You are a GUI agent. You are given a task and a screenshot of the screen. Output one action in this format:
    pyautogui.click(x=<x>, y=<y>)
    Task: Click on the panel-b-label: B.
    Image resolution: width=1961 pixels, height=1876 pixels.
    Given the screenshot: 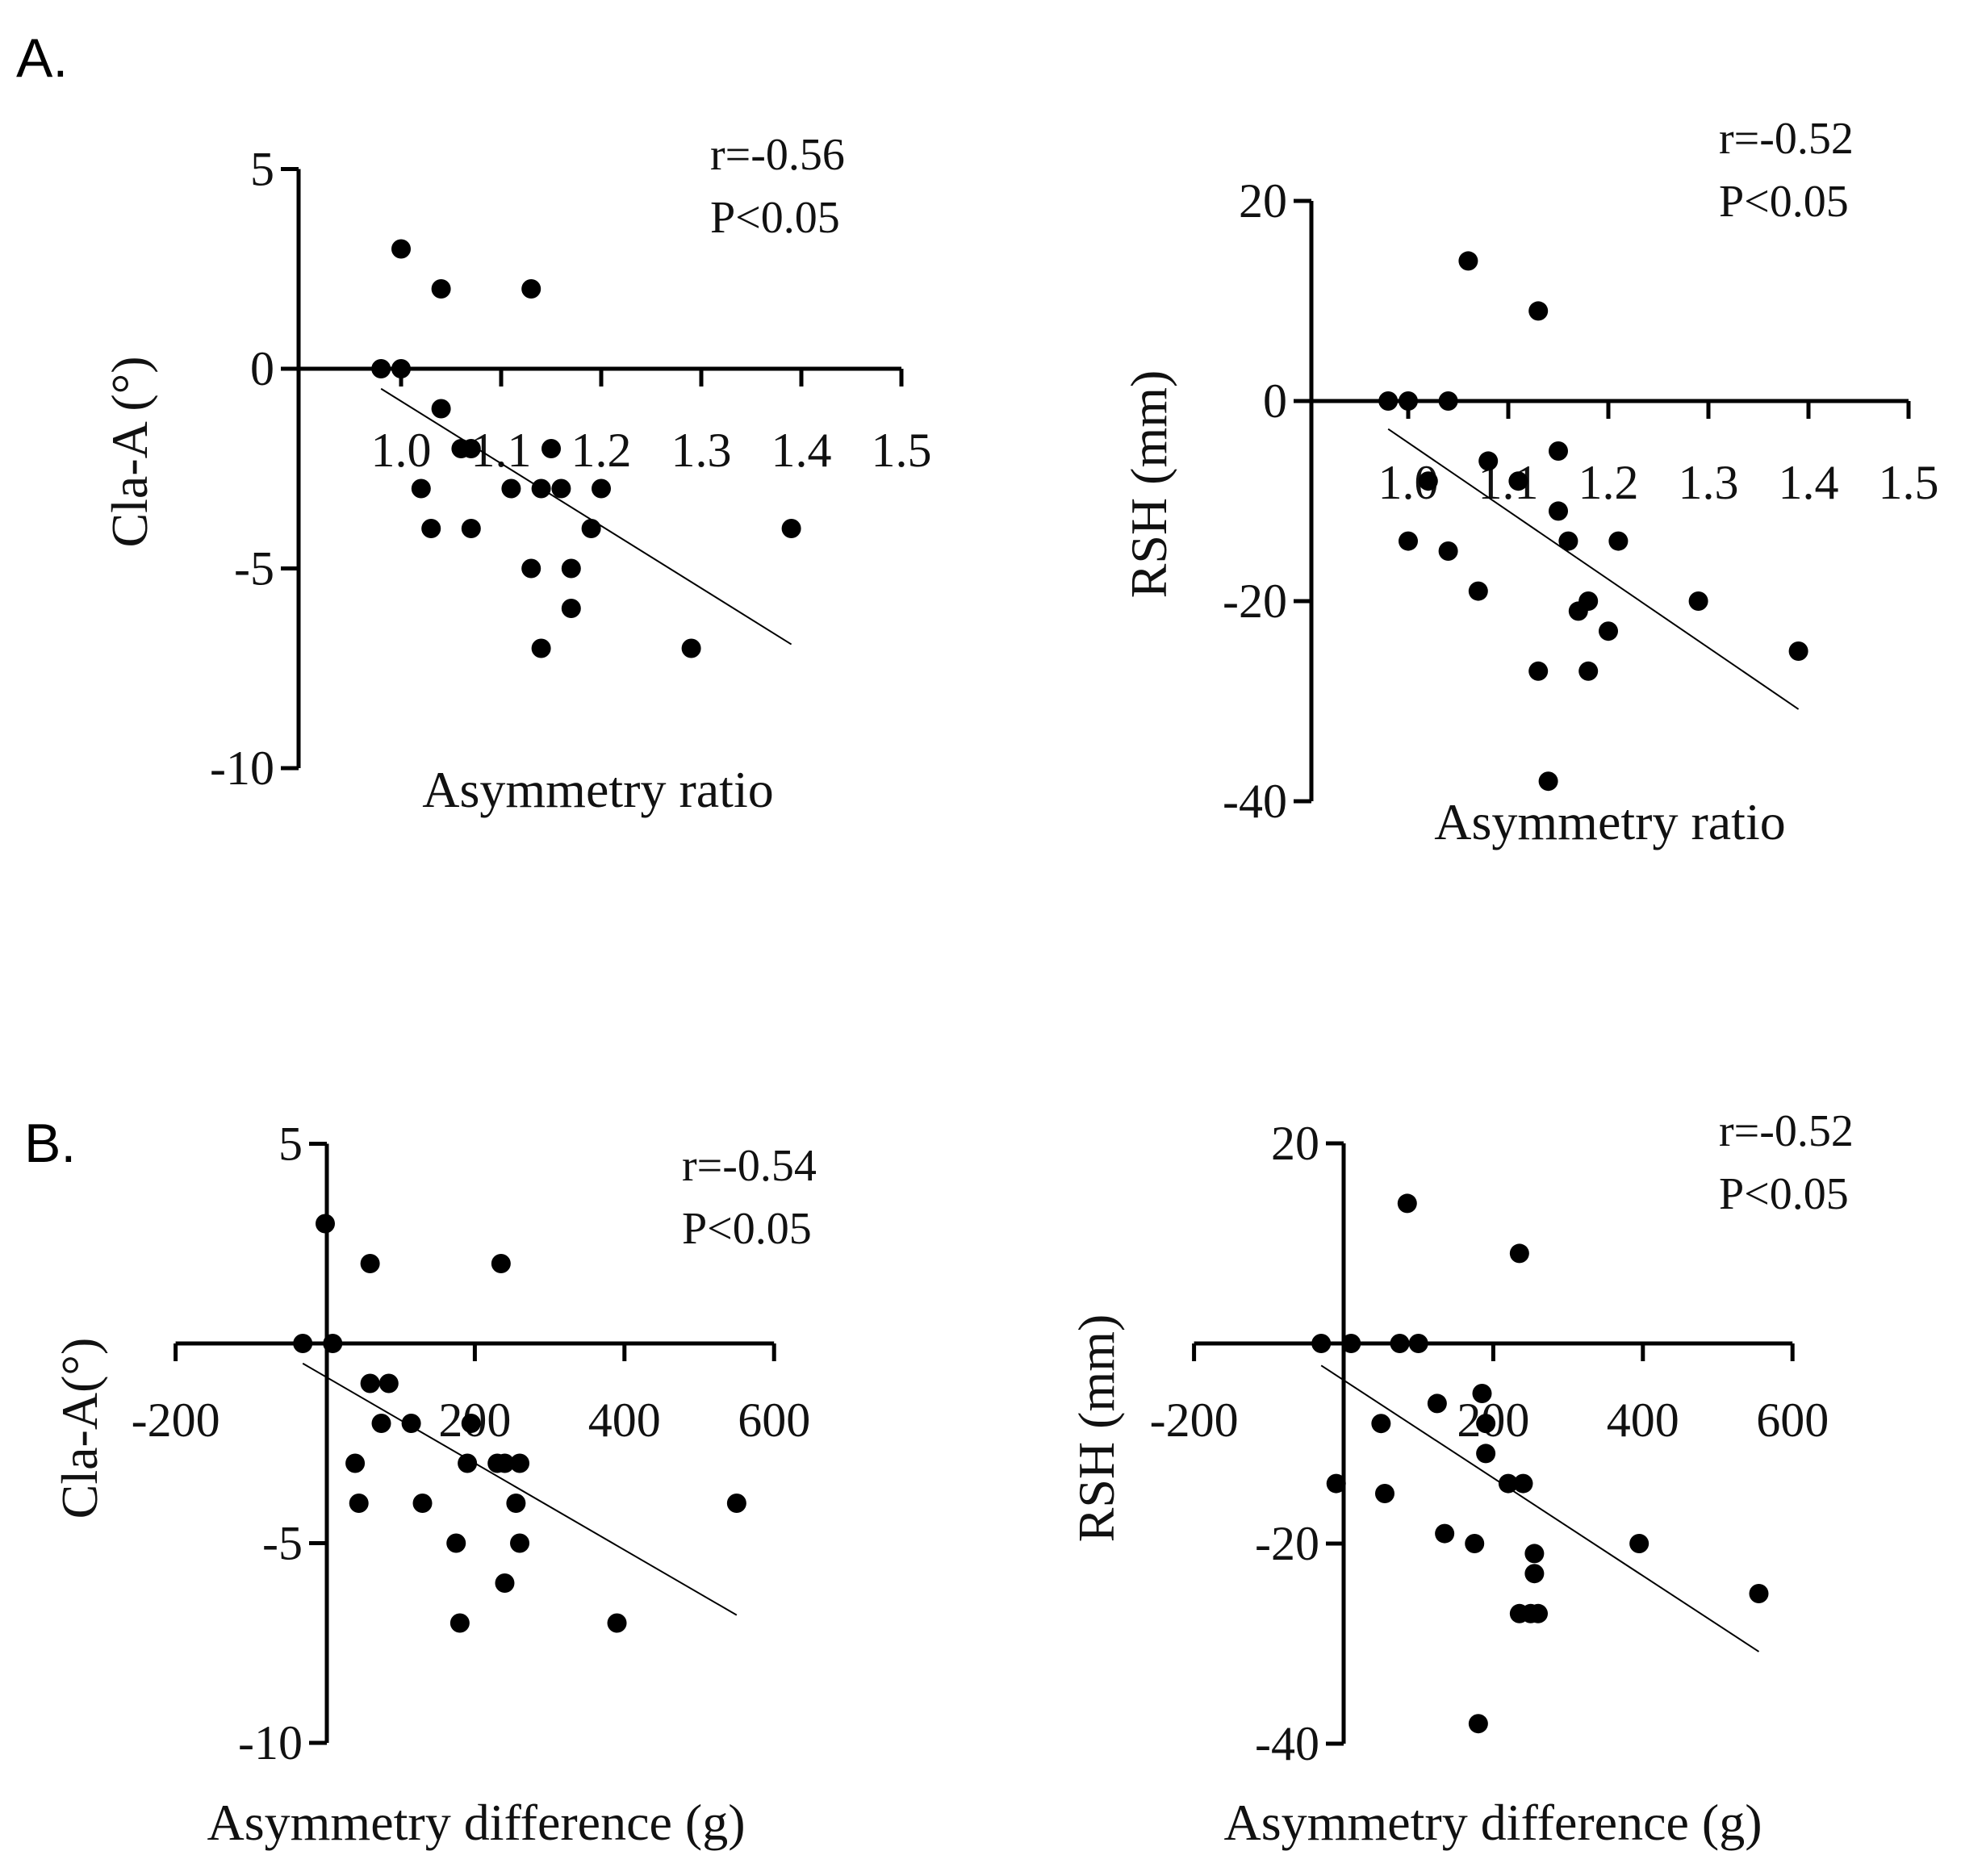 What is the action you would take?
    pyautogui.click(x=50, y=1143)
    